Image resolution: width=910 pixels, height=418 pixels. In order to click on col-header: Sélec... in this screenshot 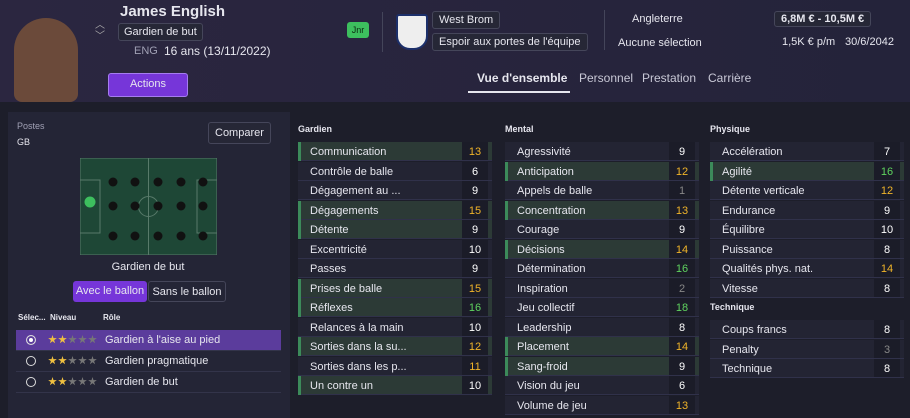, I will do `click(32, 317)`.